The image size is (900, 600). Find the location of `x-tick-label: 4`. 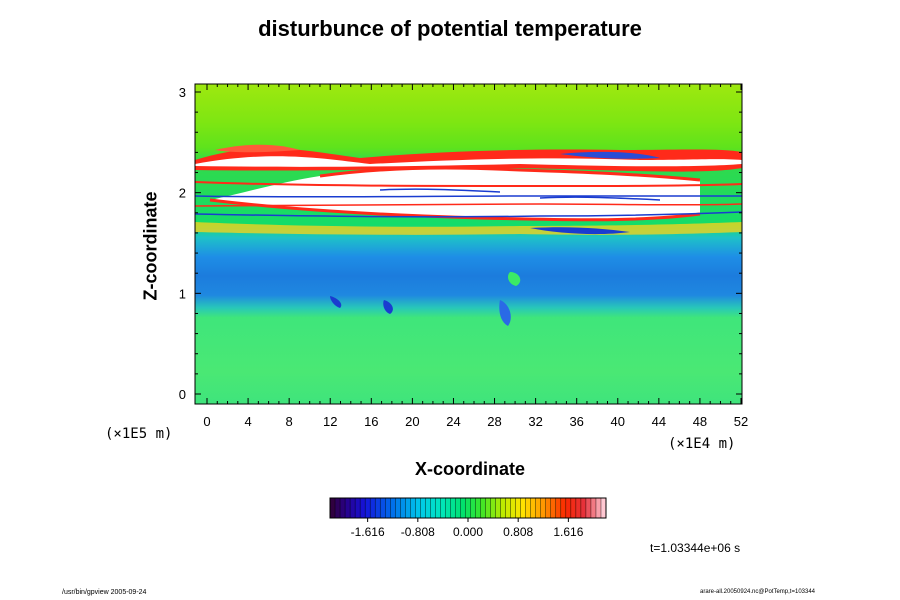

x-tick-label: 4 is located at coordinates (247, 421).